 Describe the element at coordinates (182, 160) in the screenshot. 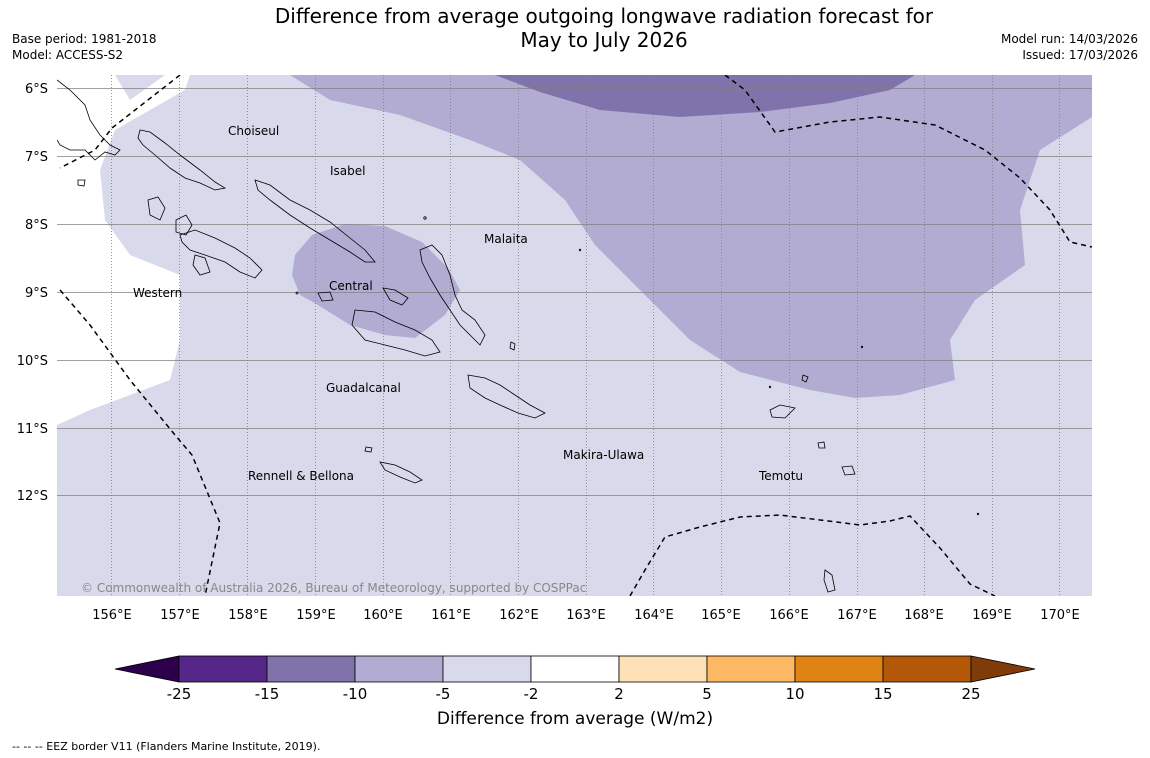

I see `choiseul-coast` at that location.